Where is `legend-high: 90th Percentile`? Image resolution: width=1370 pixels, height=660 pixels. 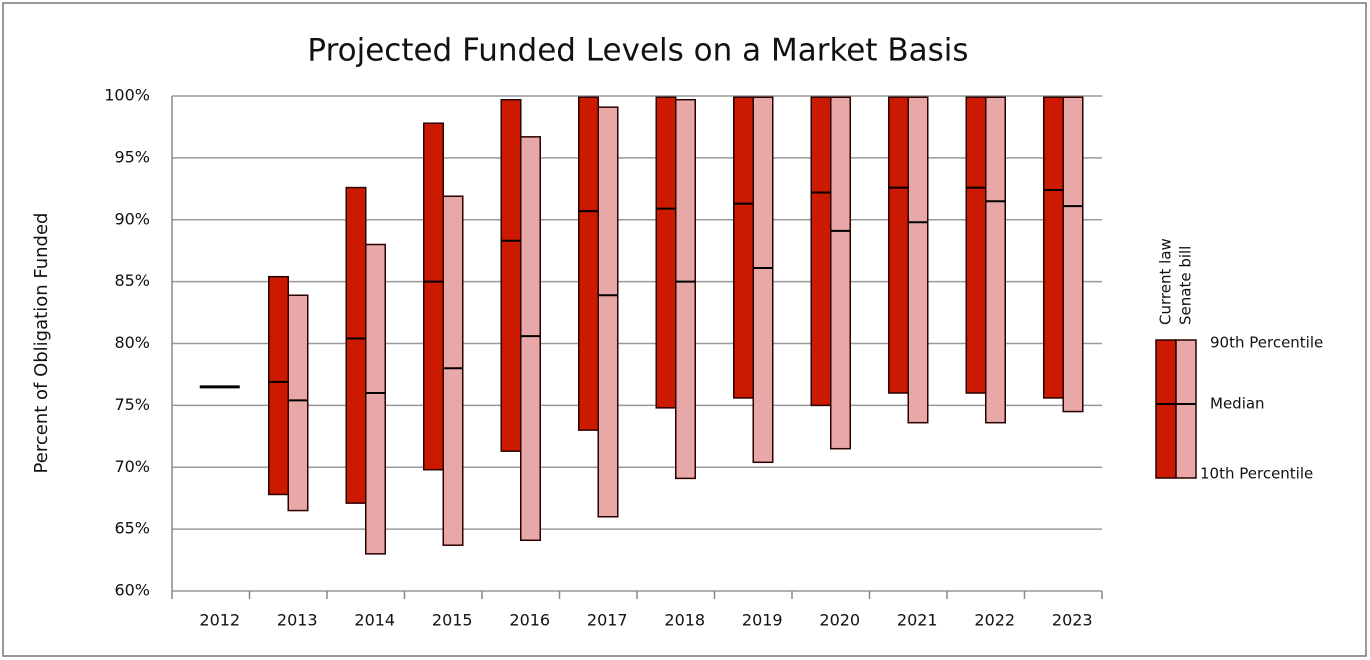
legend-high: 90th Percentile is located at coordinates (1266, 343).